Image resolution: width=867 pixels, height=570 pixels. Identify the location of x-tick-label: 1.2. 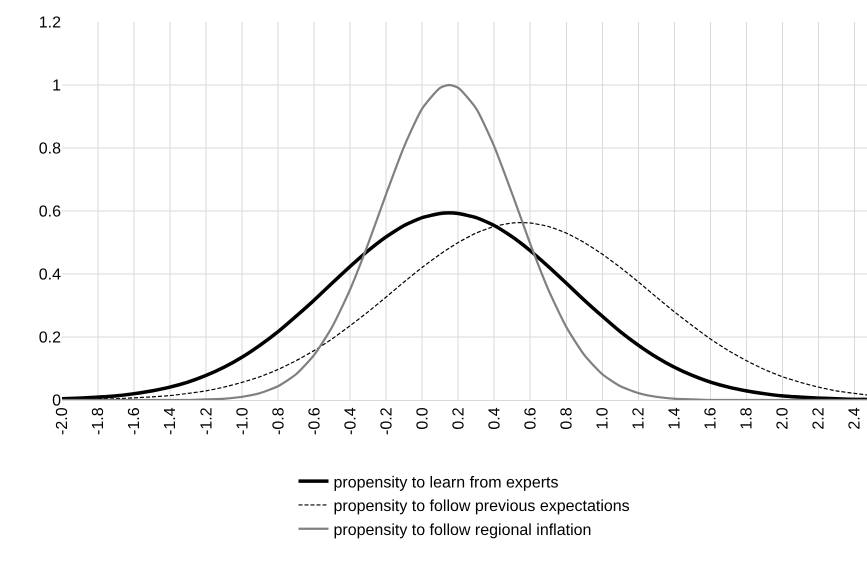
(639, 418).